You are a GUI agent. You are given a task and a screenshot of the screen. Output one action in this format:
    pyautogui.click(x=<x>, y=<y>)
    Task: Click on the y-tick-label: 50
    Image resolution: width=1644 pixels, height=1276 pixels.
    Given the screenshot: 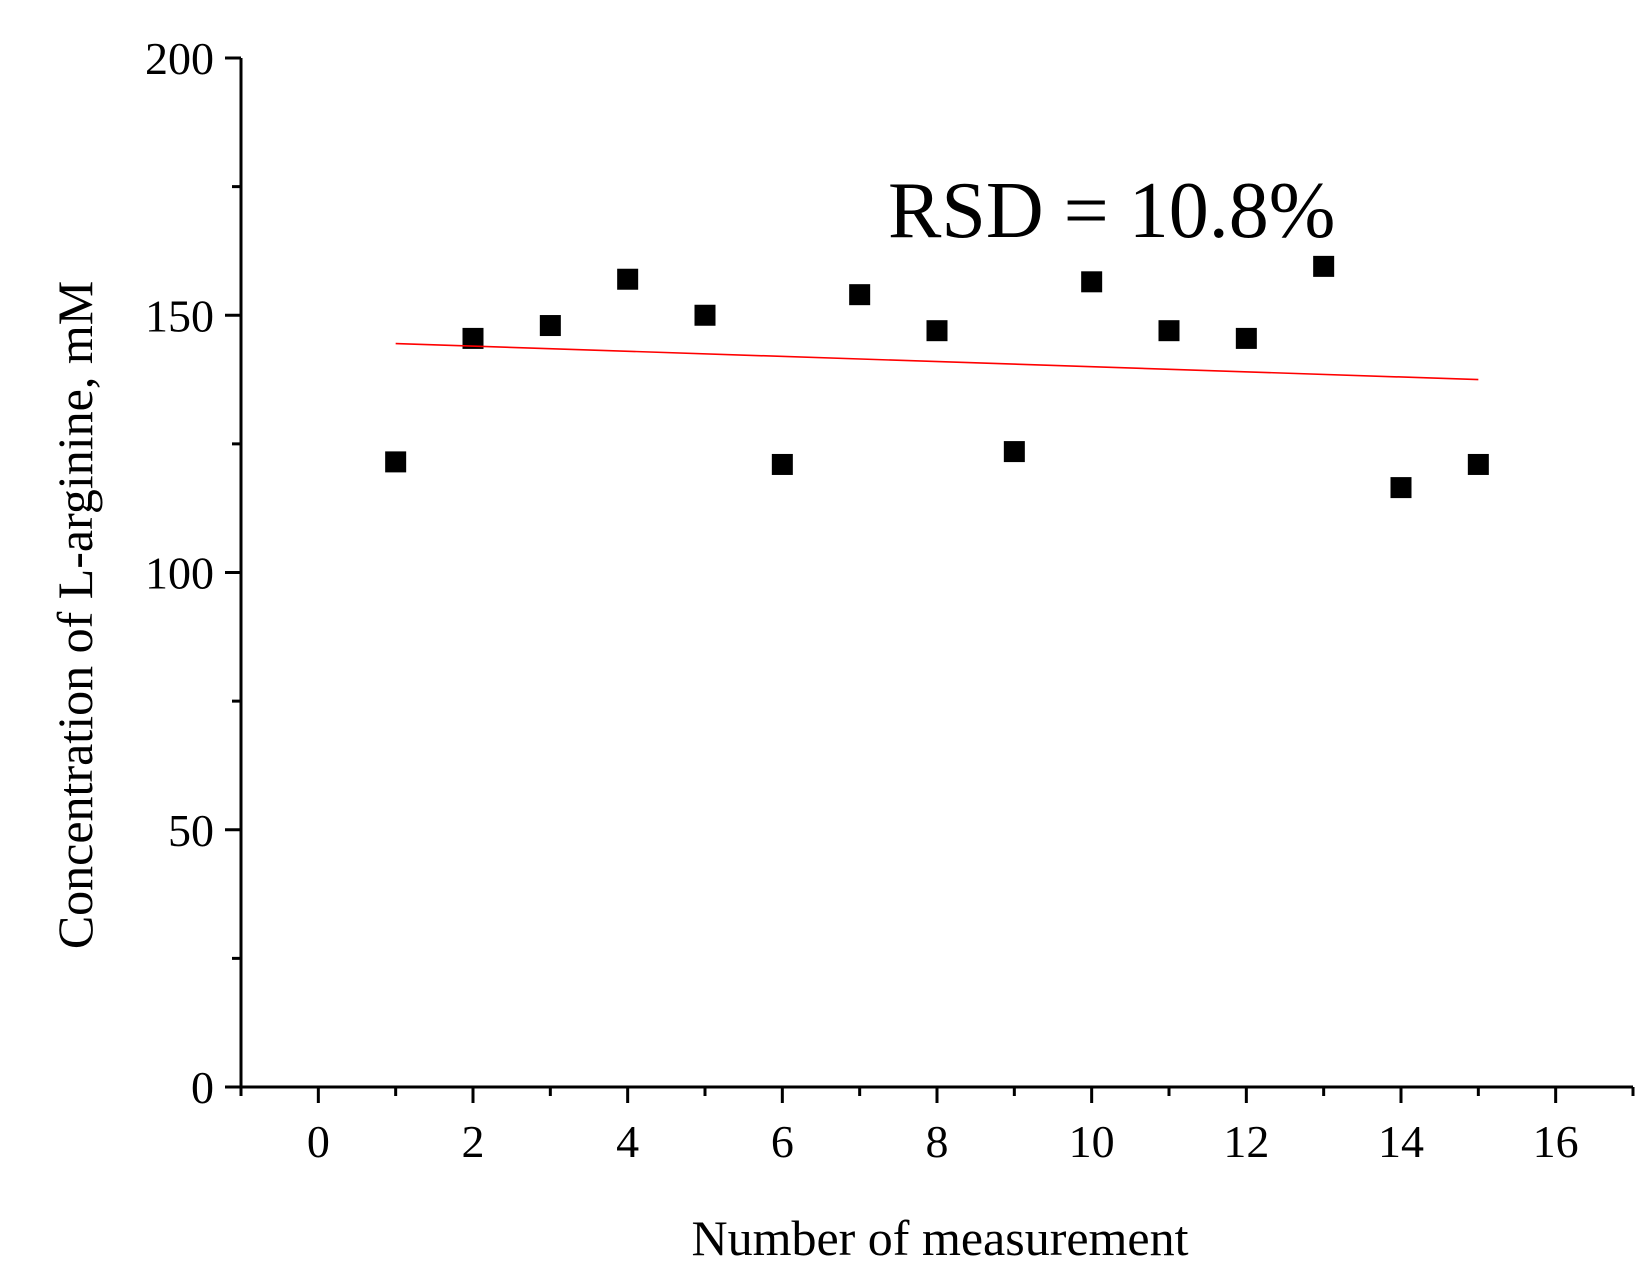 What is the action you would take?
    pyautogui.click(x=191, y=830)
    